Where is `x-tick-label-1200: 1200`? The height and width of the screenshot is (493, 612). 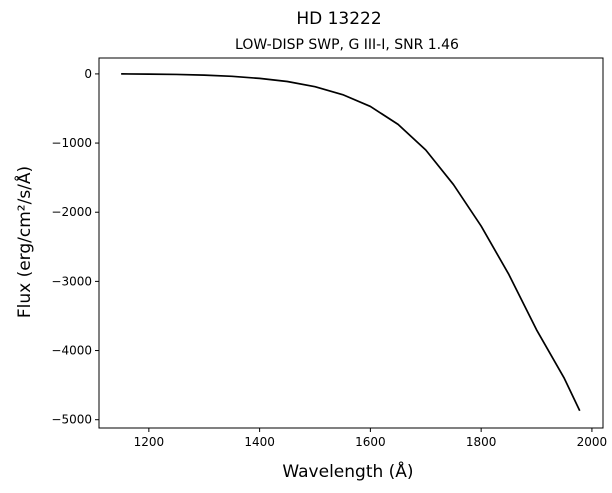
x-tick-label-1200: 1200 is located at coordinates (149, 442).